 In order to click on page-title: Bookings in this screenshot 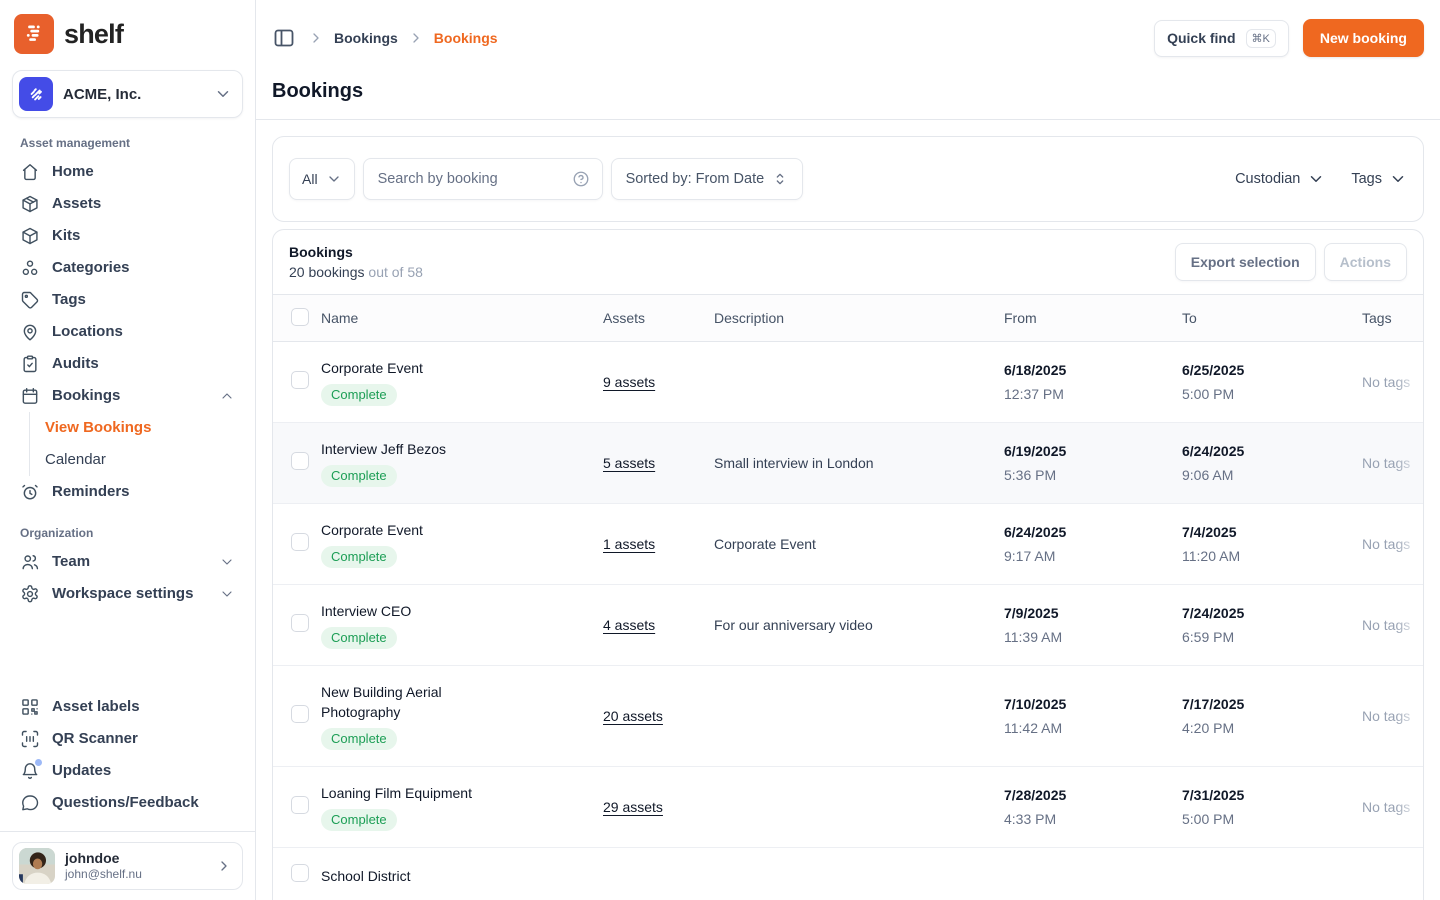, I will do `click(318, 91)`.